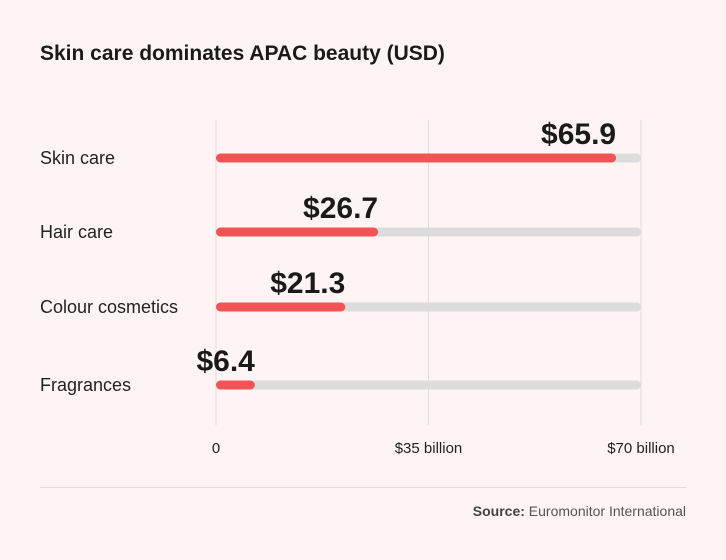 This screenshot has height=560, width=726. Describe the element at coordinates (225, 361) in the screenshot. I see `value-label: $6.4` at that location.